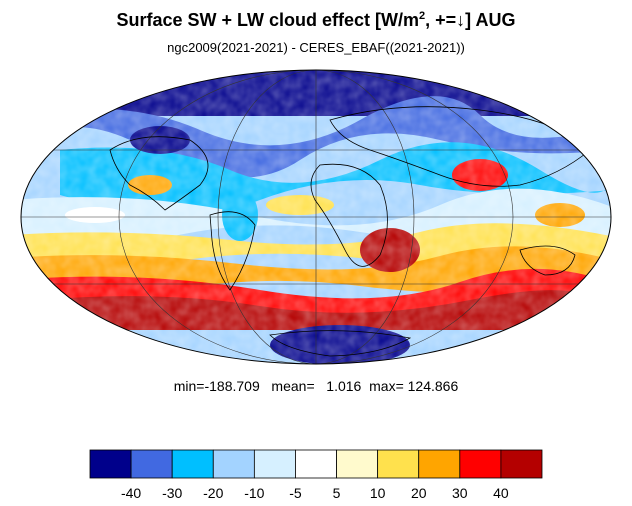  What do you see at coordinates (232, 386) in the screenshot?
I see `stat-min-value: -188.709` at bounding box center [232, 386].